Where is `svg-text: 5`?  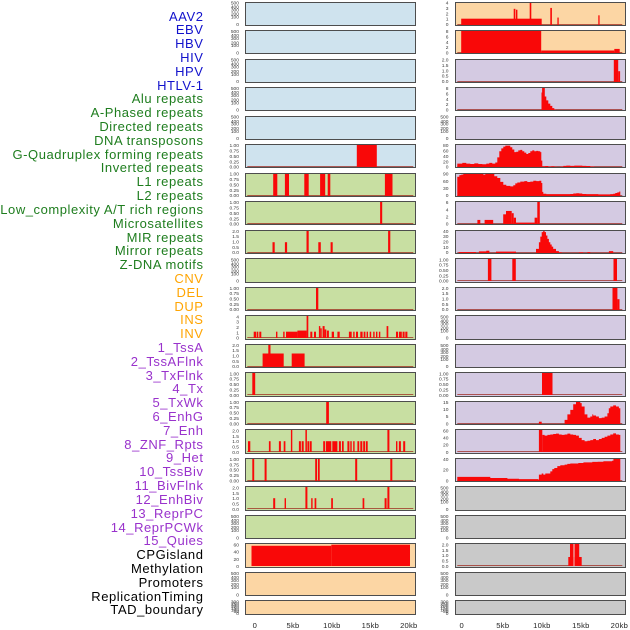
svg-text: 5 is located at coordinates (447, 417).